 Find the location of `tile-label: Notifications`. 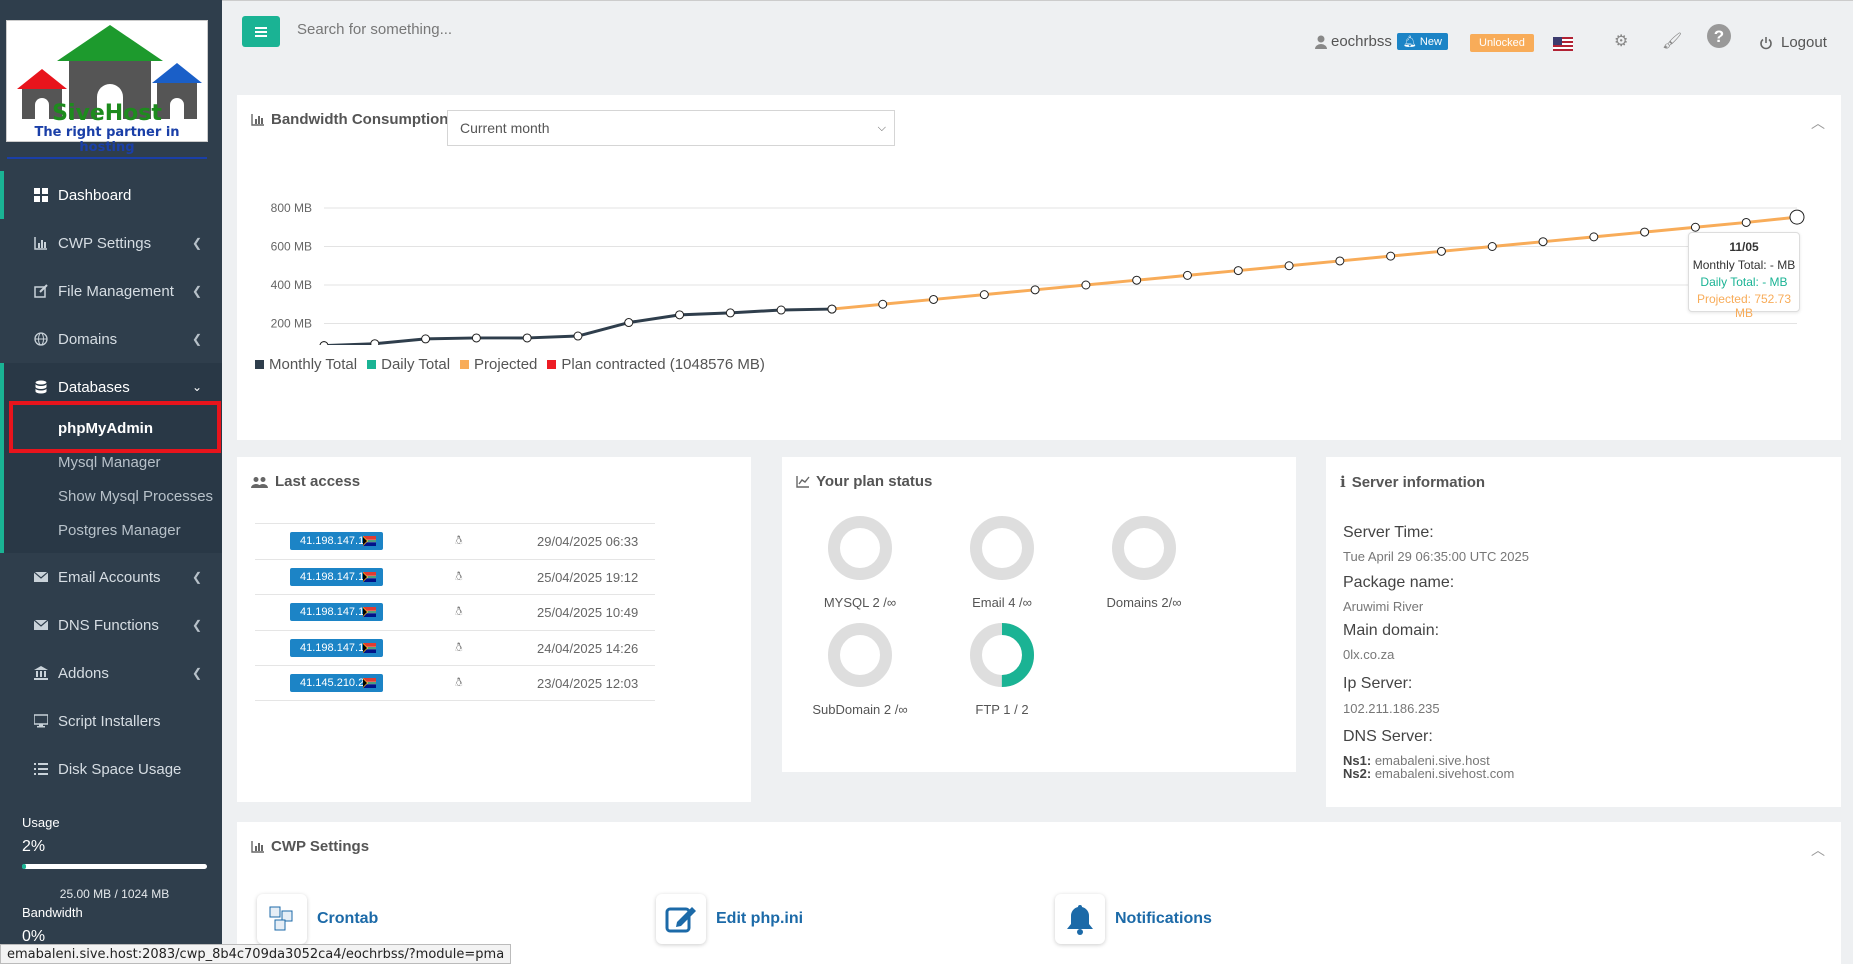

tile-label: Notifications is located at coordinates (1163, 918).